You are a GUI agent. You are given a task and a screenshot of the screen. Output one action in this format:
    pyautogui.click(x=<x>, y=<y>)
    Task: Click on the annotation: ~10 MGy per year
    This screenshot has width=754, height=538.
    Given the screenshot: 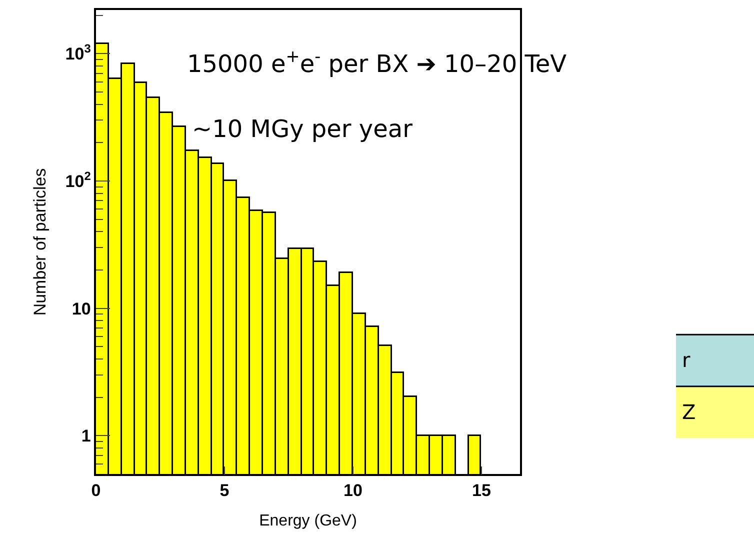 What is the action you would take?
    pyautogui.click(x=302, y=129)
    